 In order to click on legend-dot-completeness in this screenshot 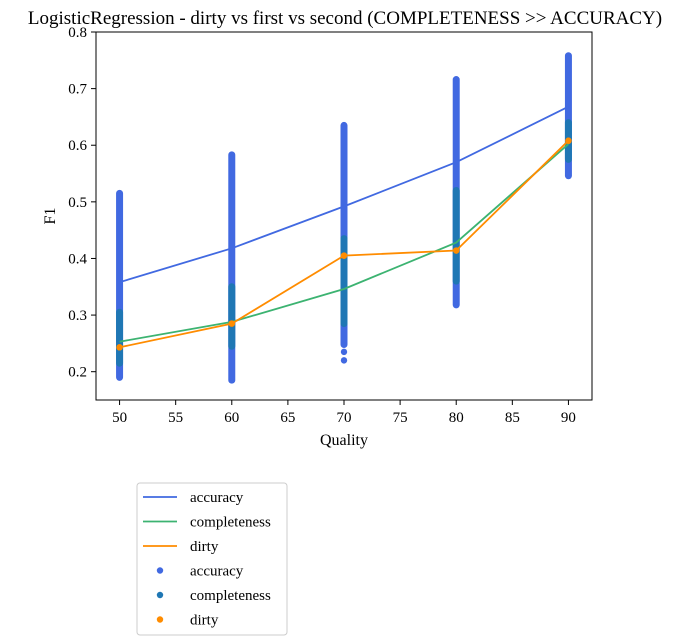, I will do `click(160, 595)`.